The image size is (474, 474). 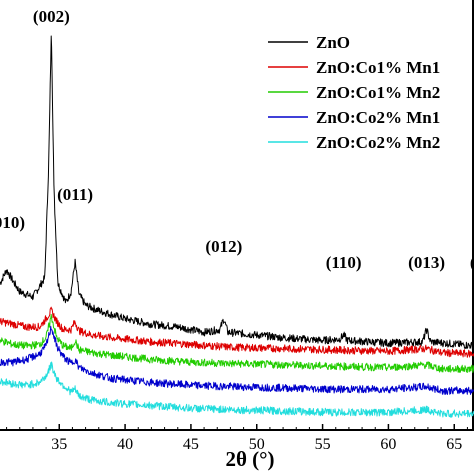 What do you see at coordinates (191, 444) in the screenshot?
I see `x-tick-label: 45` at bounding box center [191, 444].